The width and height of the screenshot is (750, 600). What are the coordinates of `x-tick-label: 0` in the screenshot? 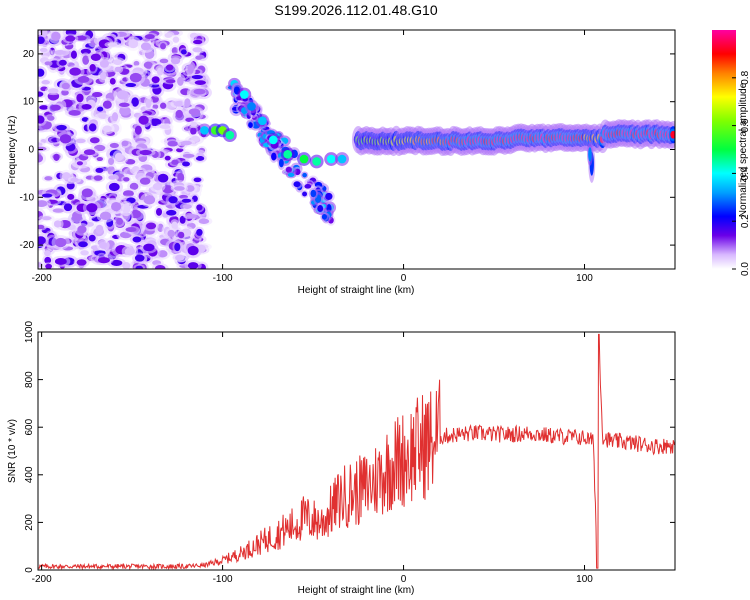 It's located at (404, 278).